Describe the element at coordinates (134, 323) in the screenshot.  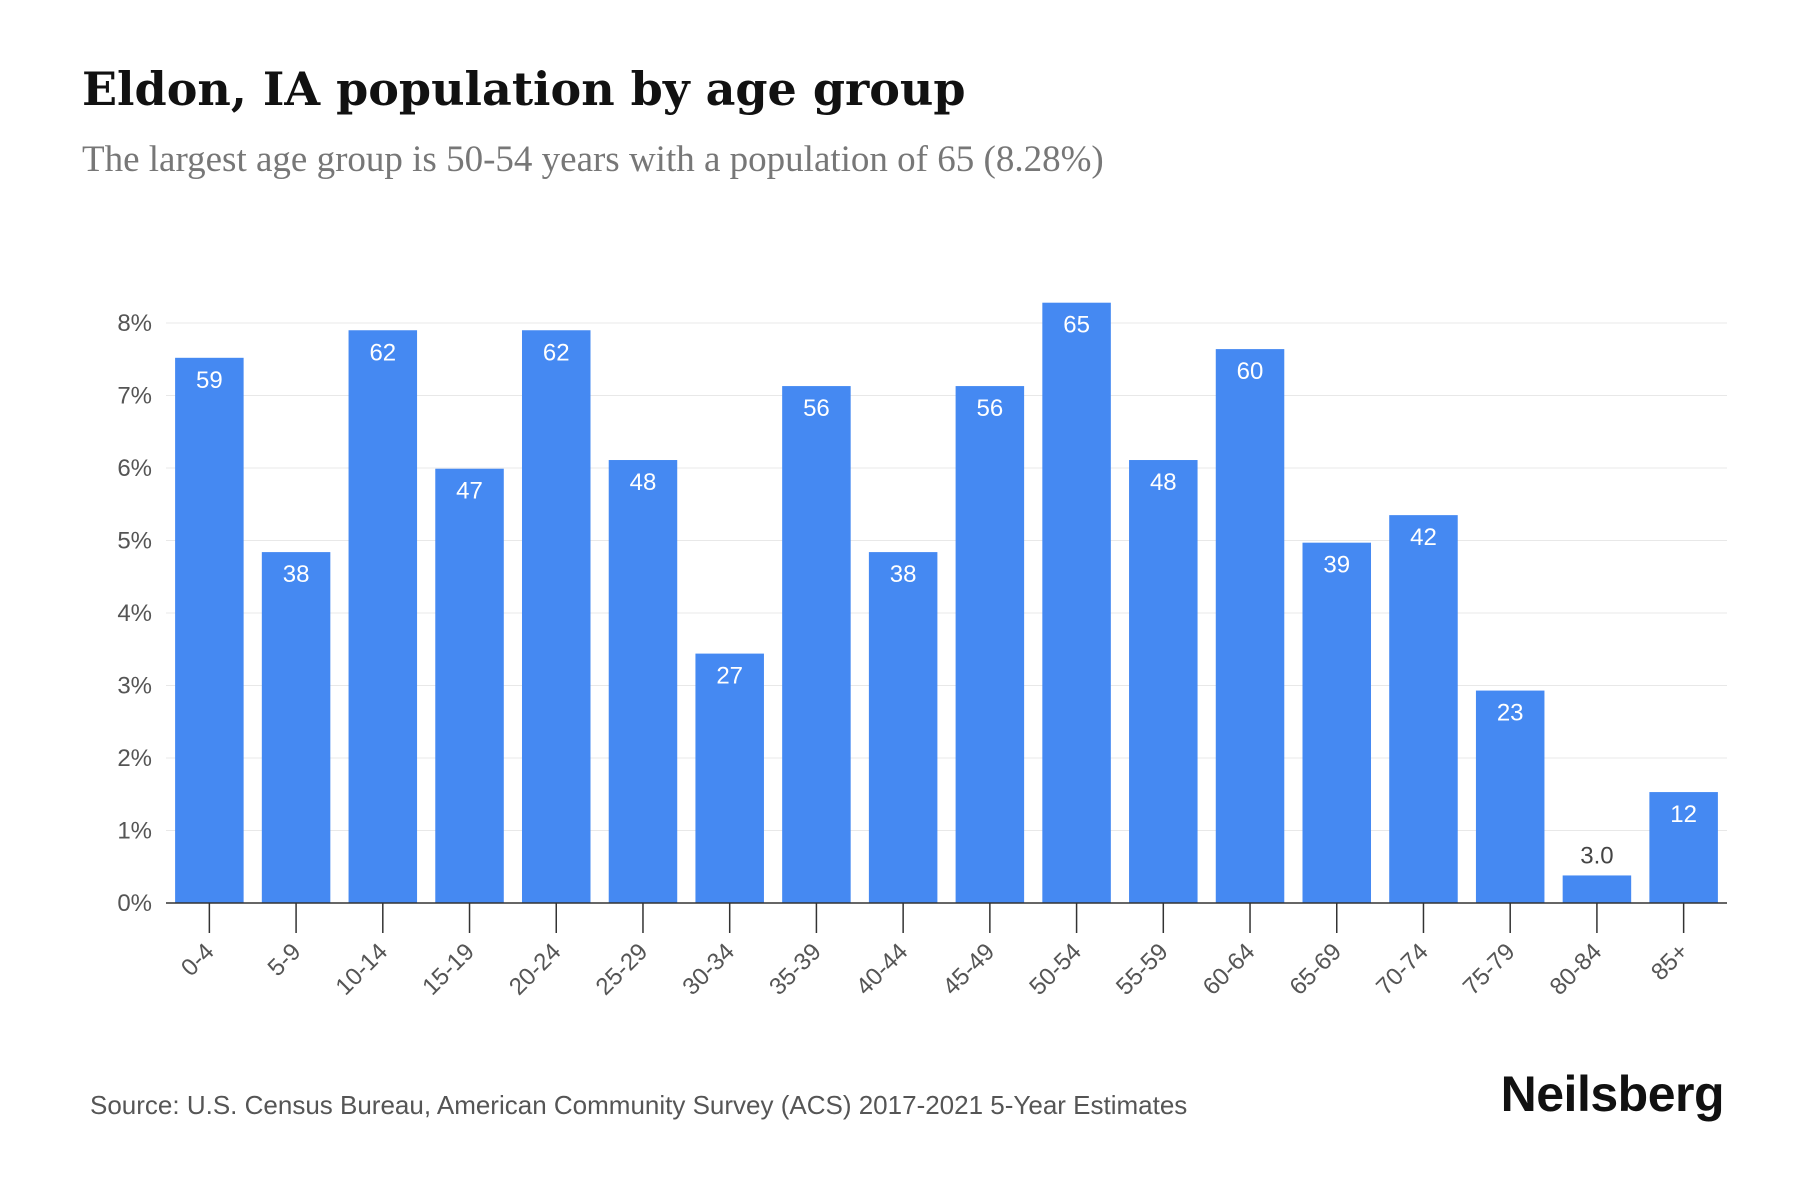
I see `y-tick-label: 8%` at that location.